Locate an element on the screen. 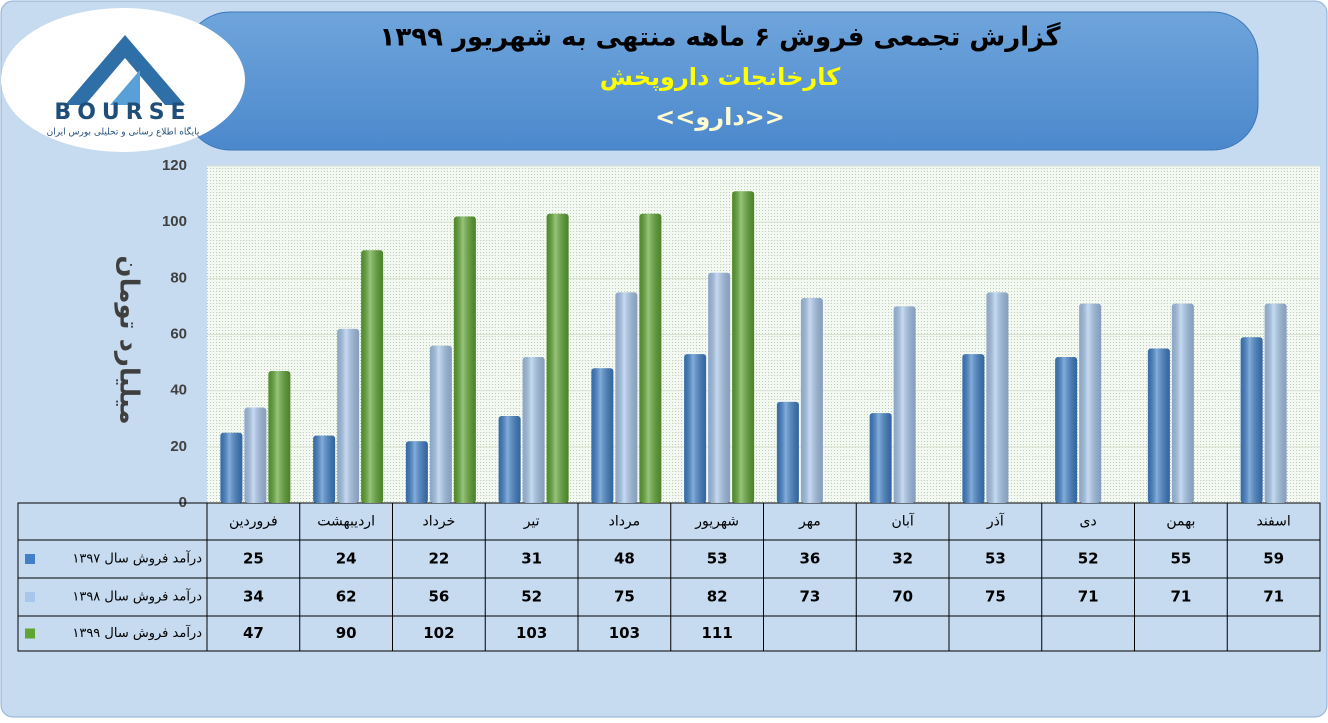  table-value: 56 is located at coordinates (438, 597).